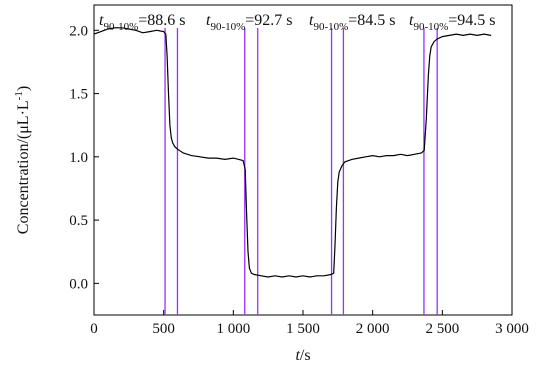  Describe the element at coordinates (78, 284) in the screenshot. I see `y-tick-label: 0.0` at that location.